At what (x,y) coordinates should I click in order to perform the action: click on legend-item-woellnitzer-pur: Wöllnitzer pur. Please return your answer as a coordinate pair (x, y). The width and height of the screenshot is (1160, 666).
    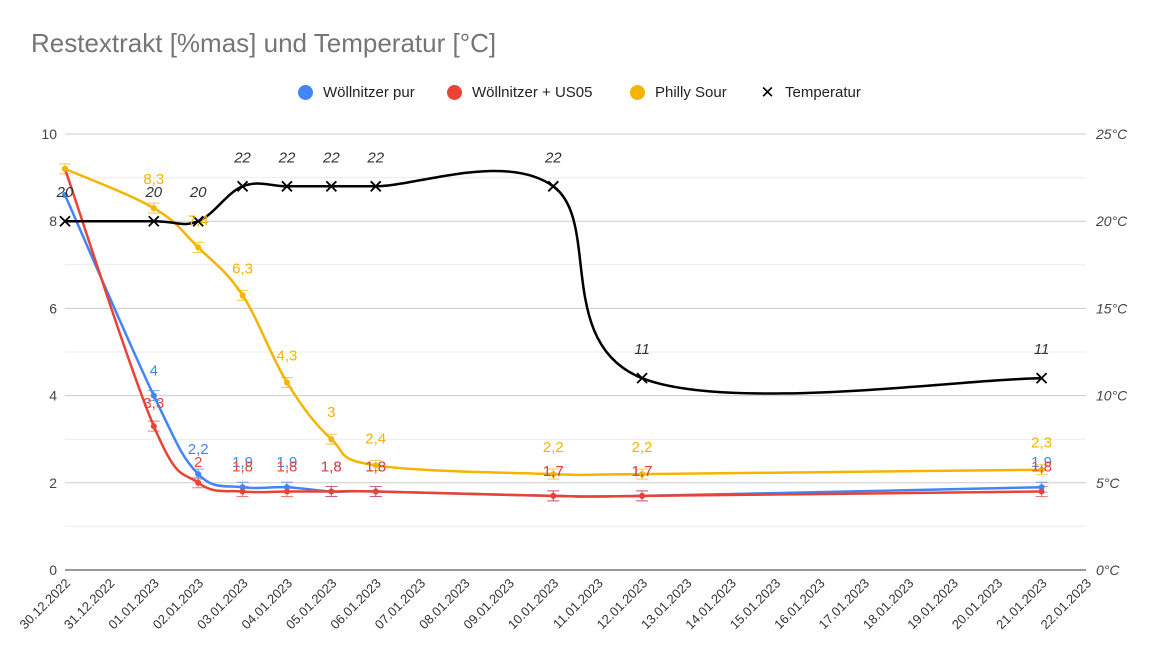
    Looking at the image, I should click on (356, 92).